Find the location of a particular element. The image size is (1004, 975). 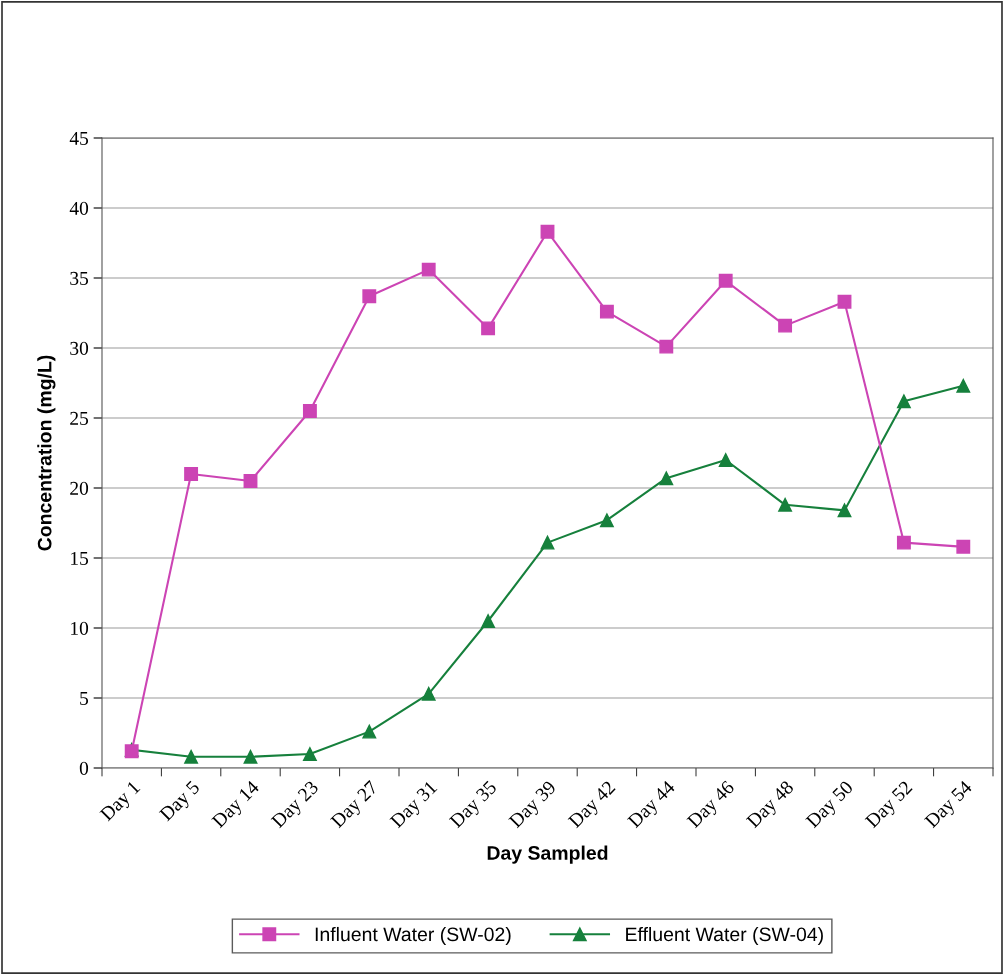

y-tick-label: 15 is located at coordinates (80, 558).